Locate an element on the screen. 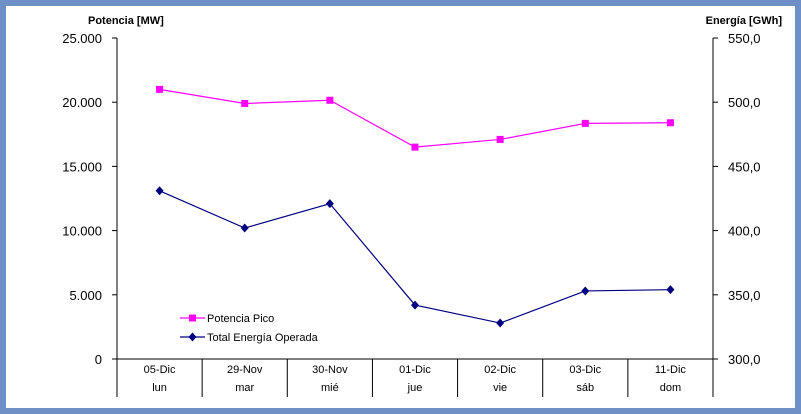 This screenshot has height=414, width=801. right-tick-label: 550,0 is located at coordinates (744, 38).